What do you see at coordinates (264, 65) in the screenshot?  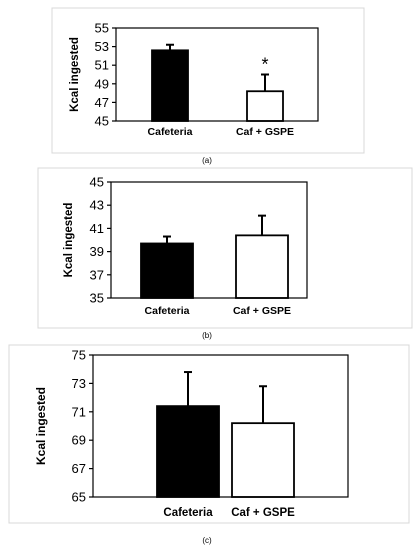 I see `significance-marker: *` at bounding box center [264, 65].